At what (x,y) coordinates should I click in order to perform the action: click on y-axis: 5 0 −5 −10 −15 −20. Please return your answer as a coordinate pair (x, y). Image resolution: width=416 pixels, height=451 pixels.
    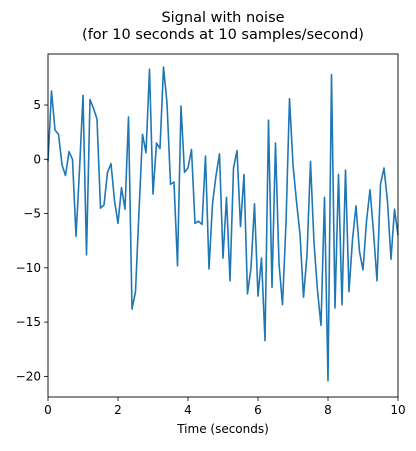
    Looking at the image, I should click on (32, 240).